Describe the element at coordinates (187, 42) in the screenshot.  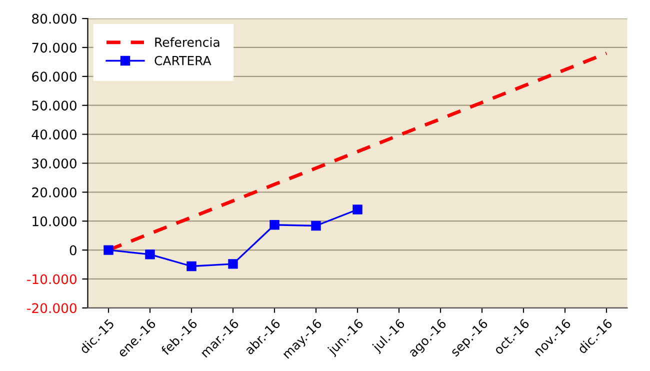
I see `legend-label: Referencia` at that location.